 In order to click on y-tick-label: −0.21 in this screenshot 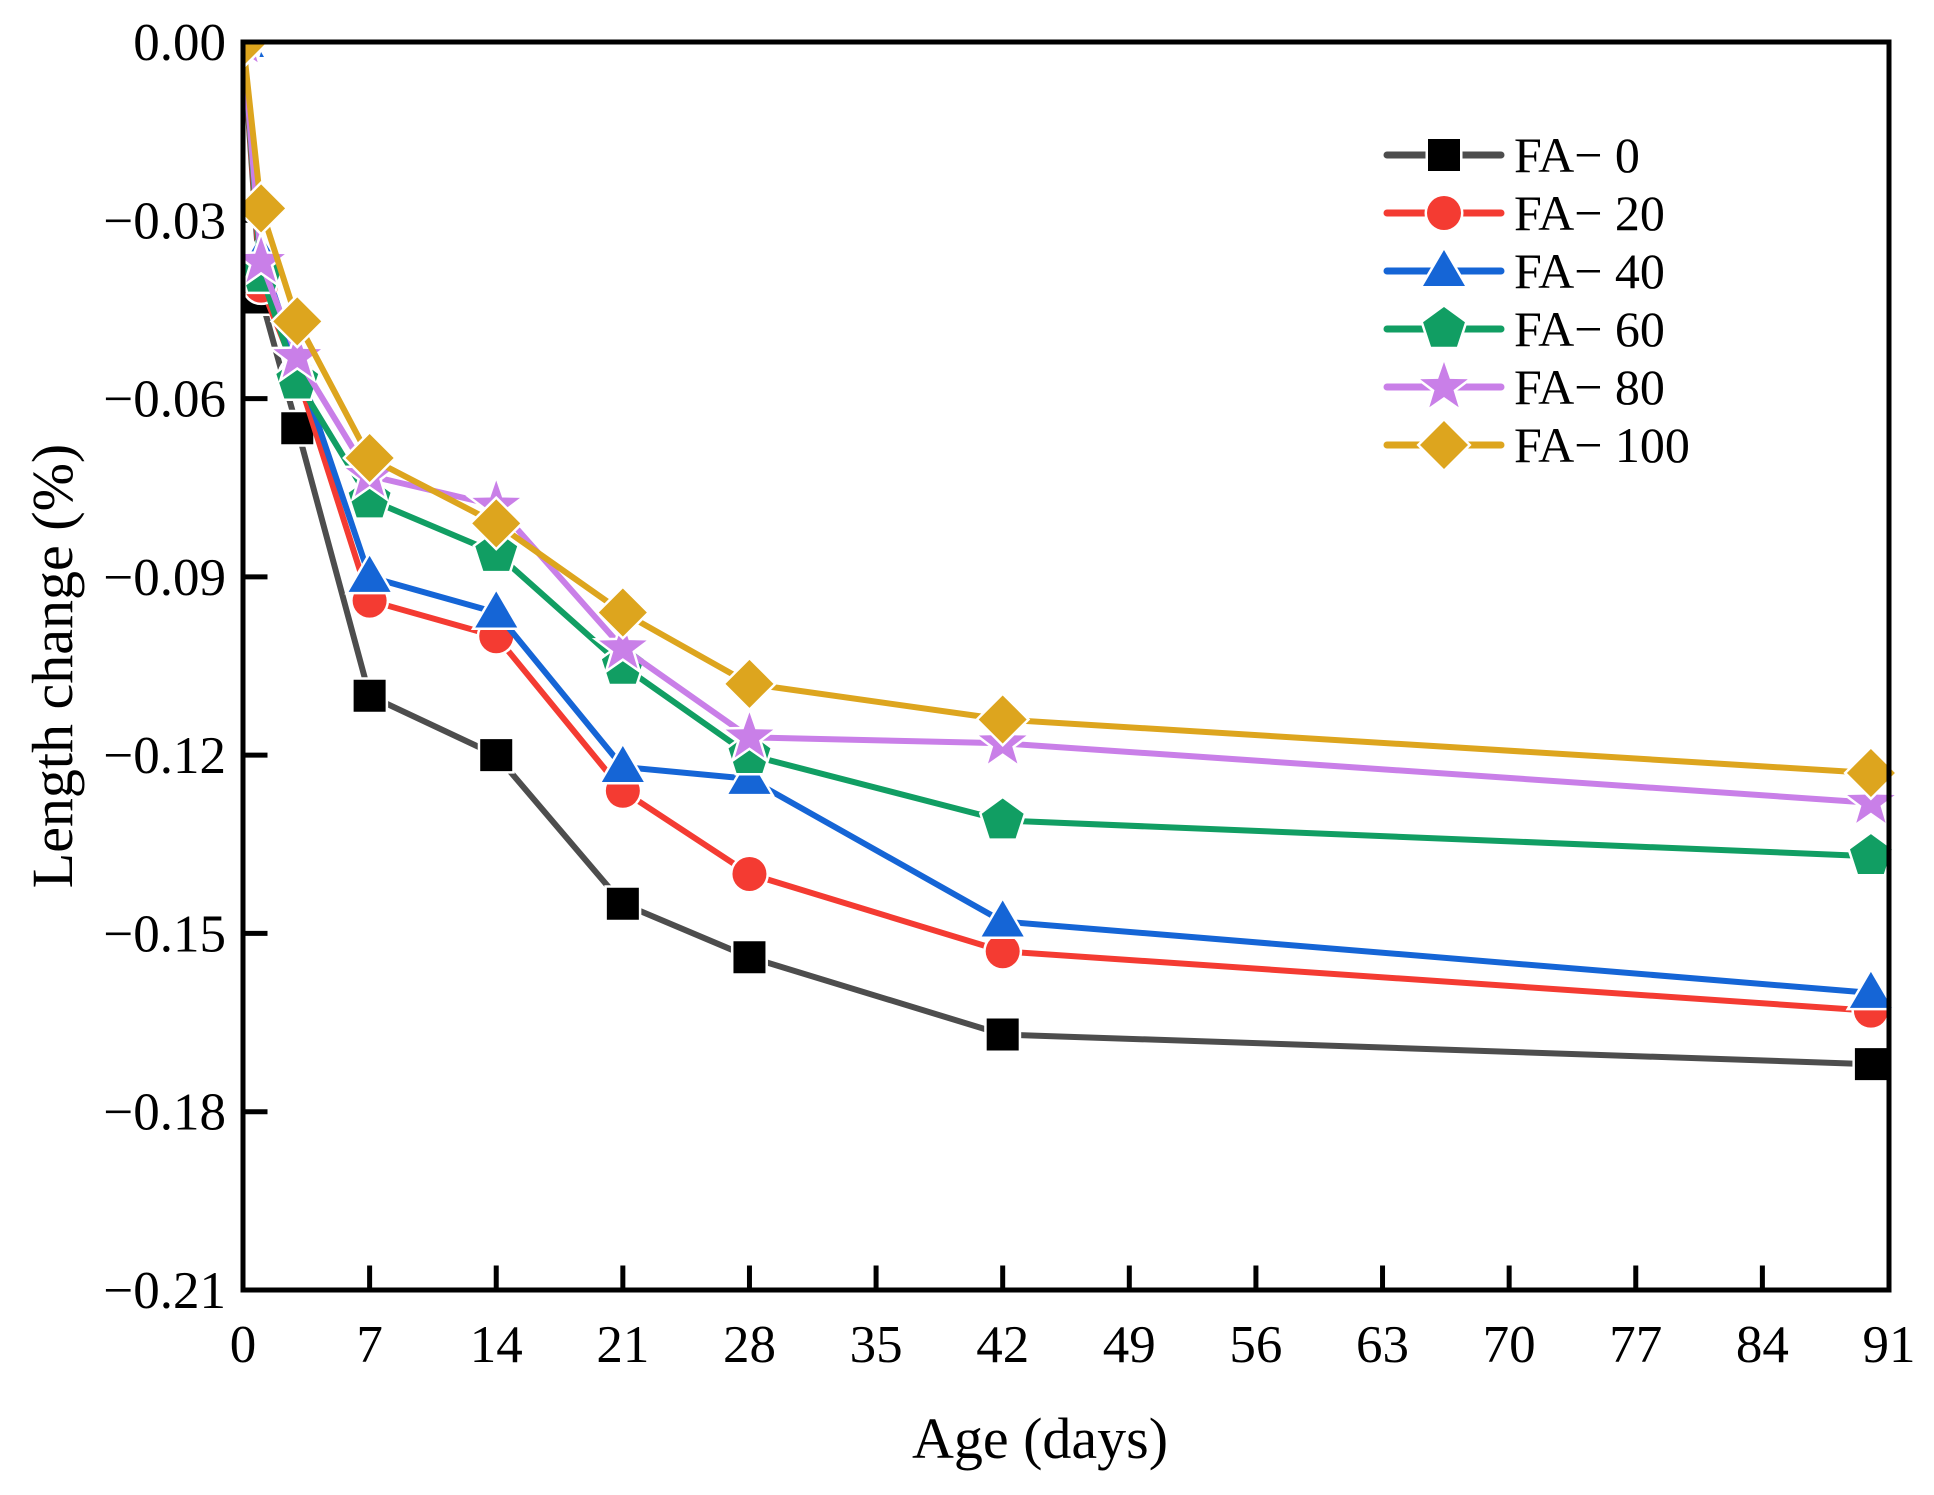, I will do `click(164, 1291)`.